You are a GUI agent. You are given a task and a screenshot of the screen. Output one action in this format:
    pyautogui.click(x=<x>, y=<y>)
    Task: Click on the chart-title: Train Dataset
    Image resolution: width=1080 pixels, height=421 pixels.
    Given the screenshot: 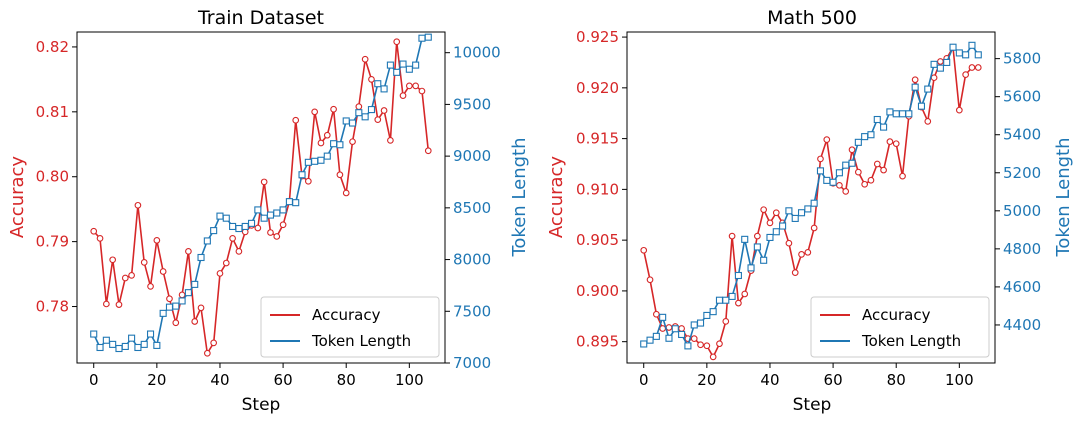 What is the action you would take?
    pyautogui.click(x=260, y=18)
    